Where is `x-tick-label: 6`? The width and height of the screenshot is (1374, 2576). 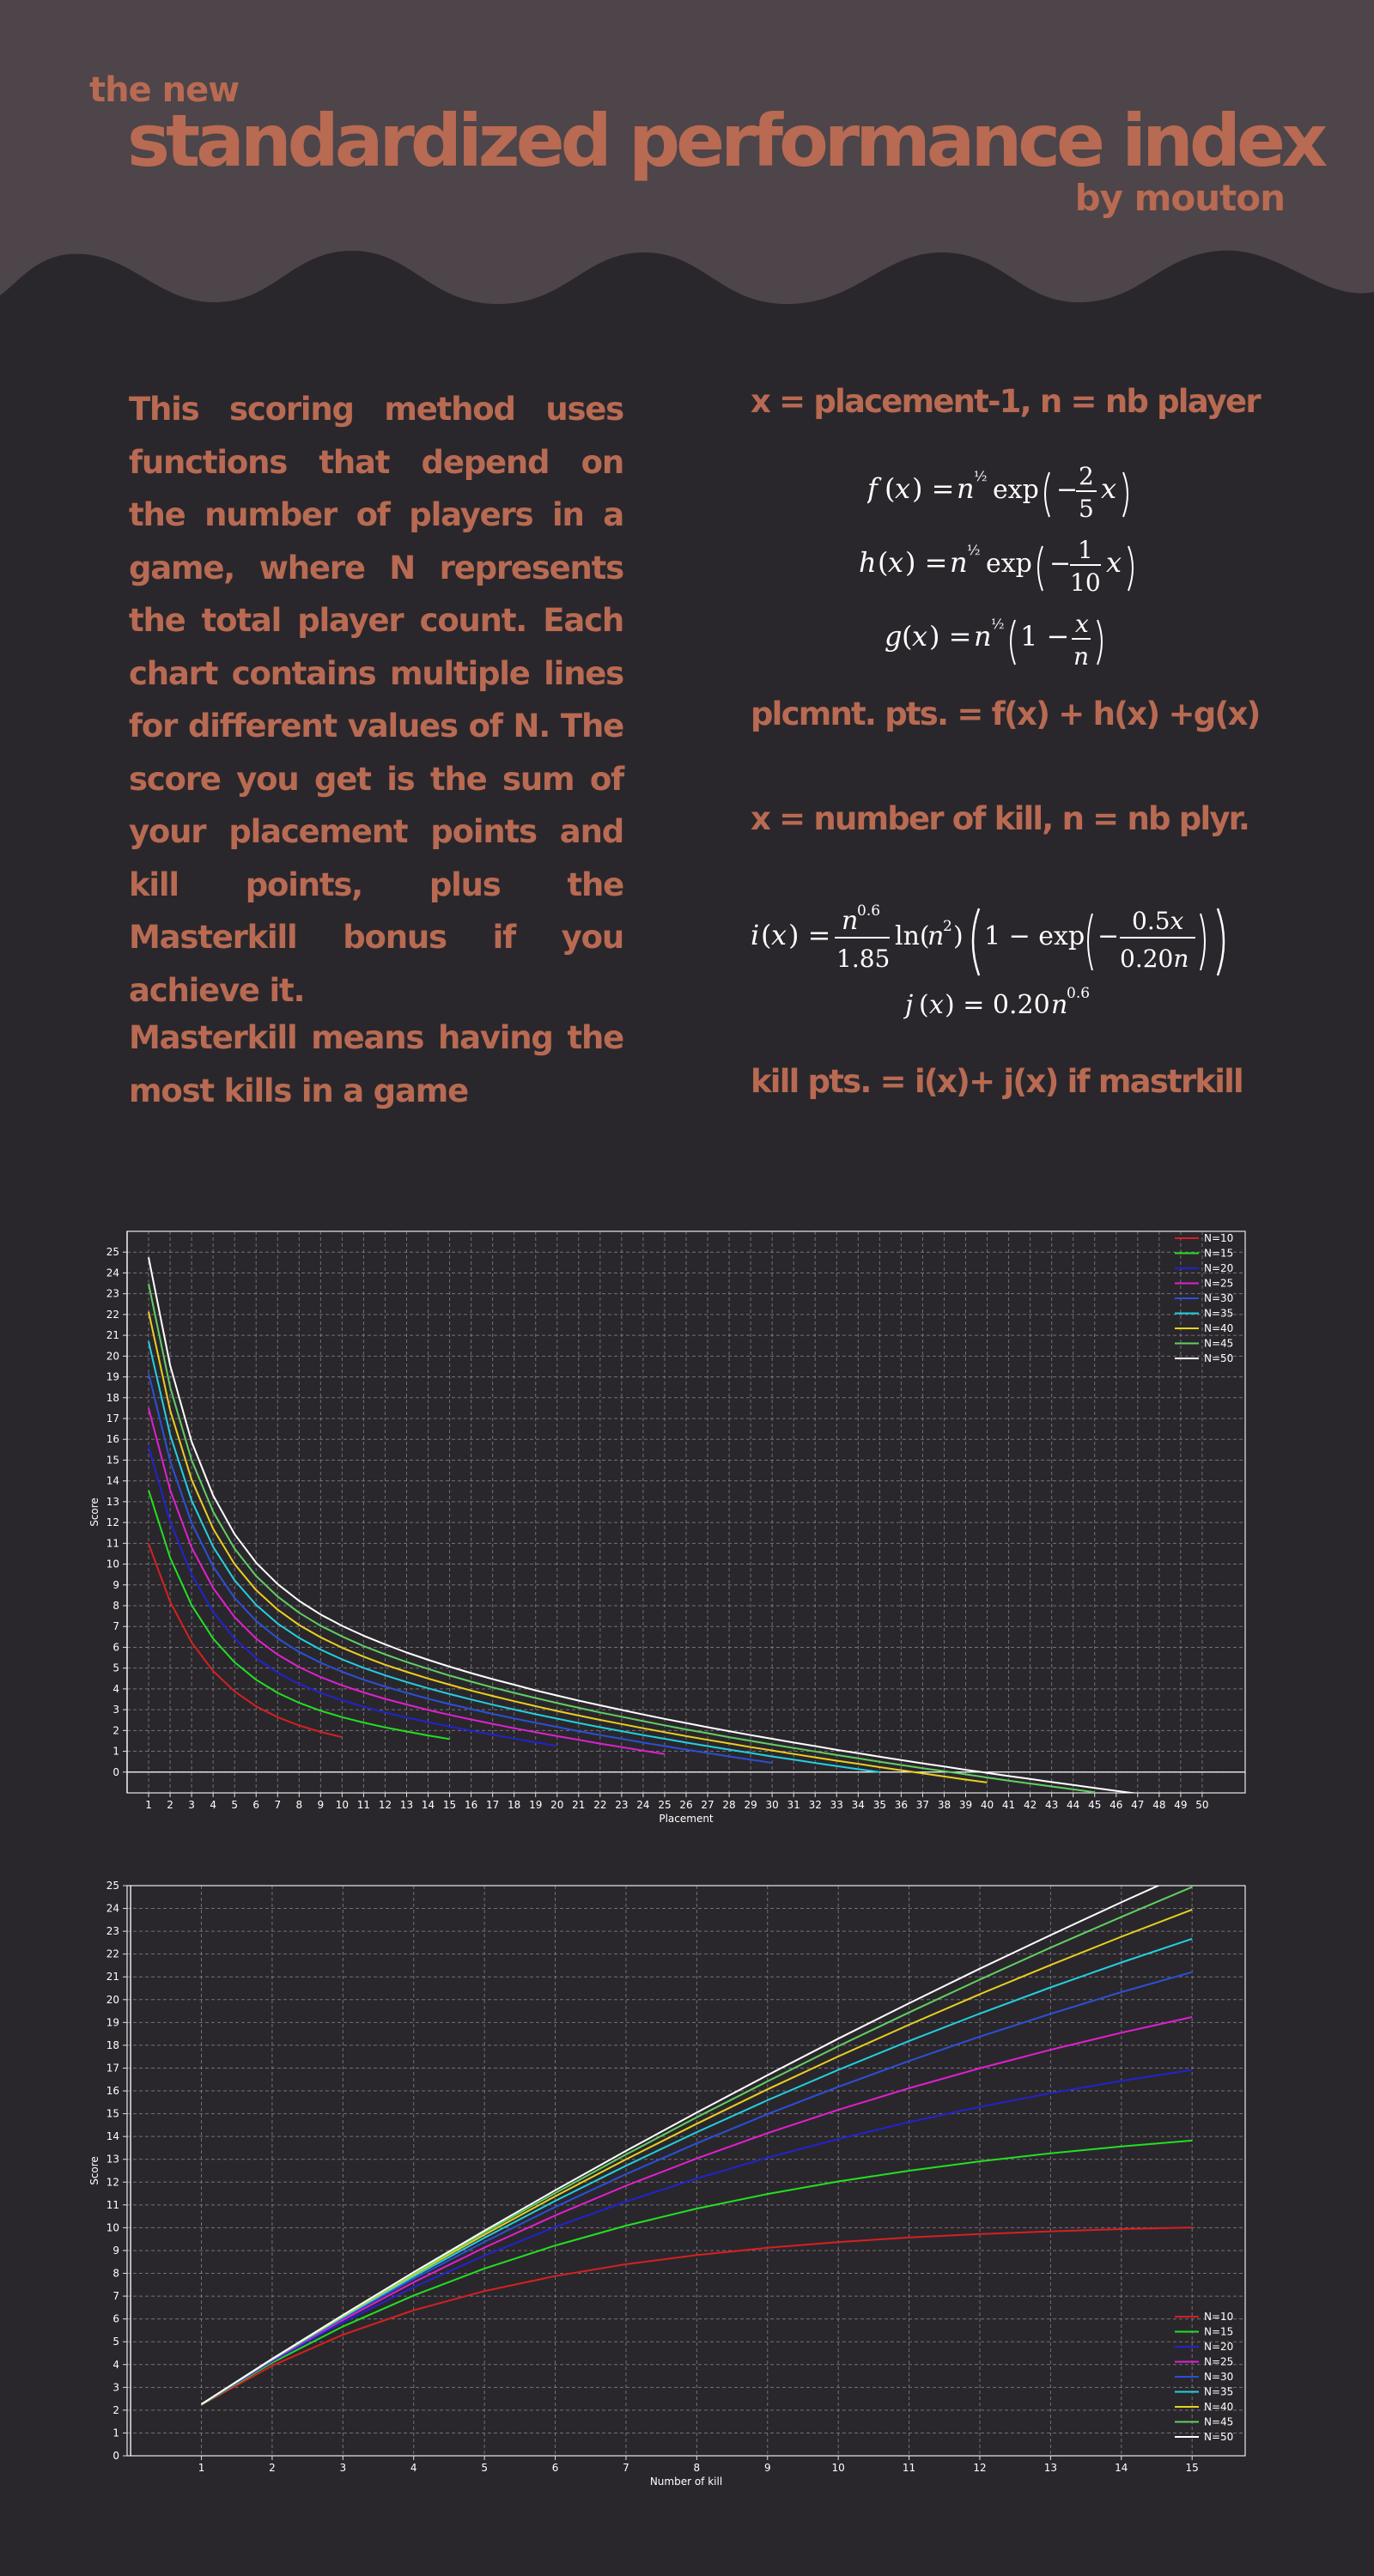
x-tick-label: 6 is located at coordinates (255, 1805).